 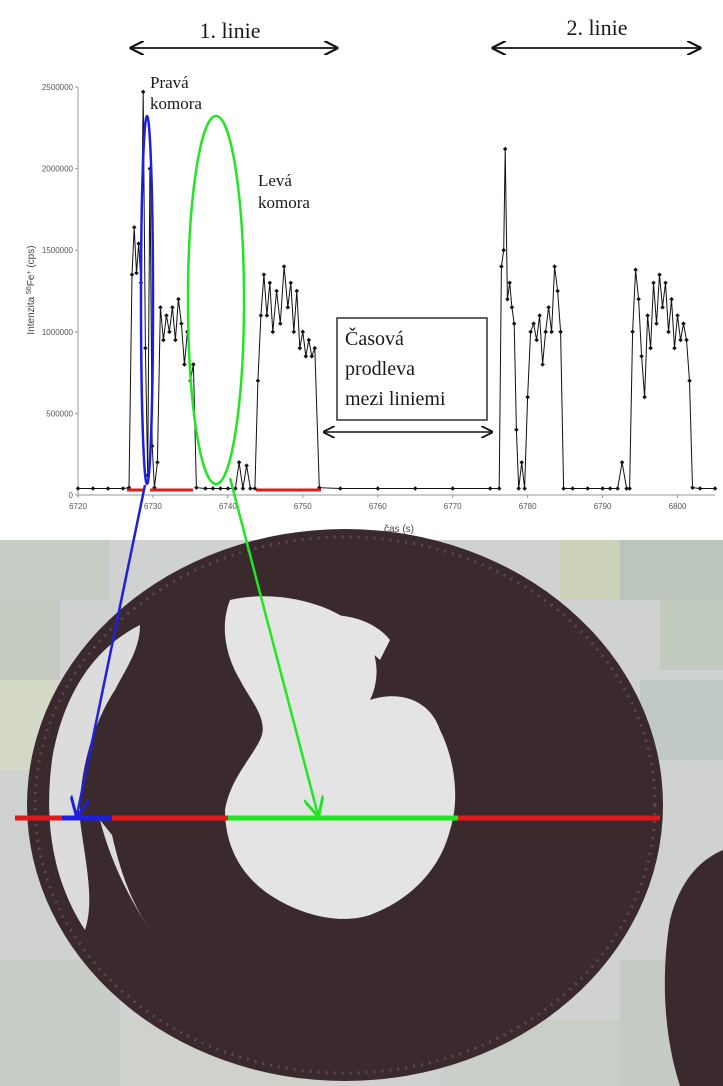 I want to click on right-ventricle-label-1: Pravá, so click(x=169, y=82).